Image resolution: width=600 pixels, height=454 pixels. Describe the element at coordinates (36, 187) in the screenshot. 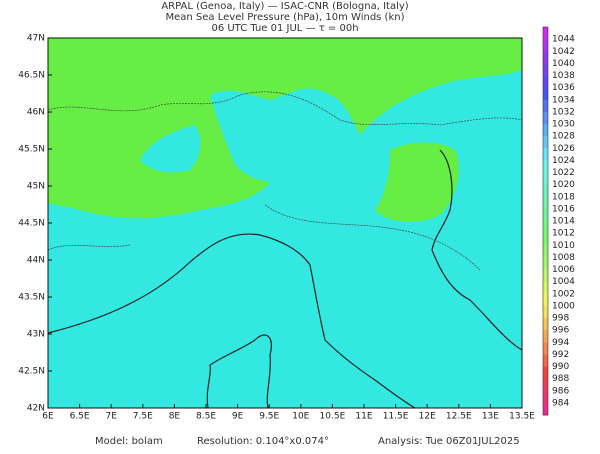

I see `y-tick-label: 45N` at that location.